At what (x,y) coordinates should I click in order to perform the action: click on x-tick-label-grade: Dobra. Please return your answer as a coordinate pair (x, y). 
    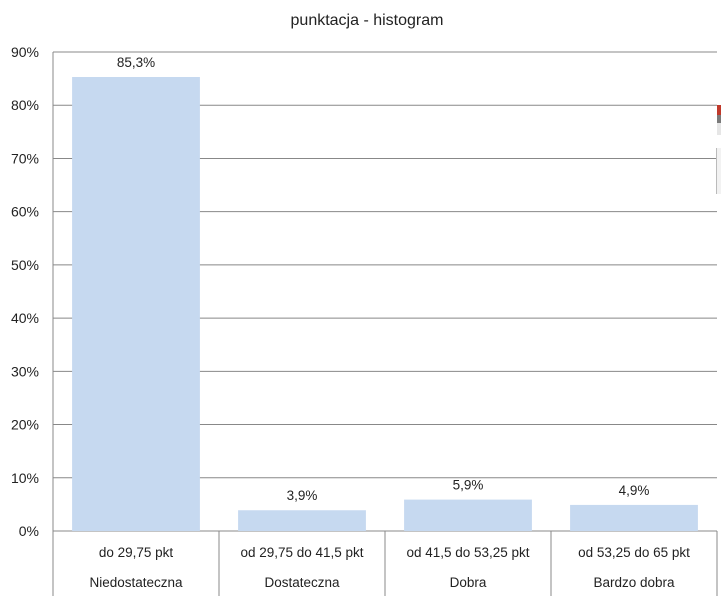
    Looking at the image, I should click on (468, 582).